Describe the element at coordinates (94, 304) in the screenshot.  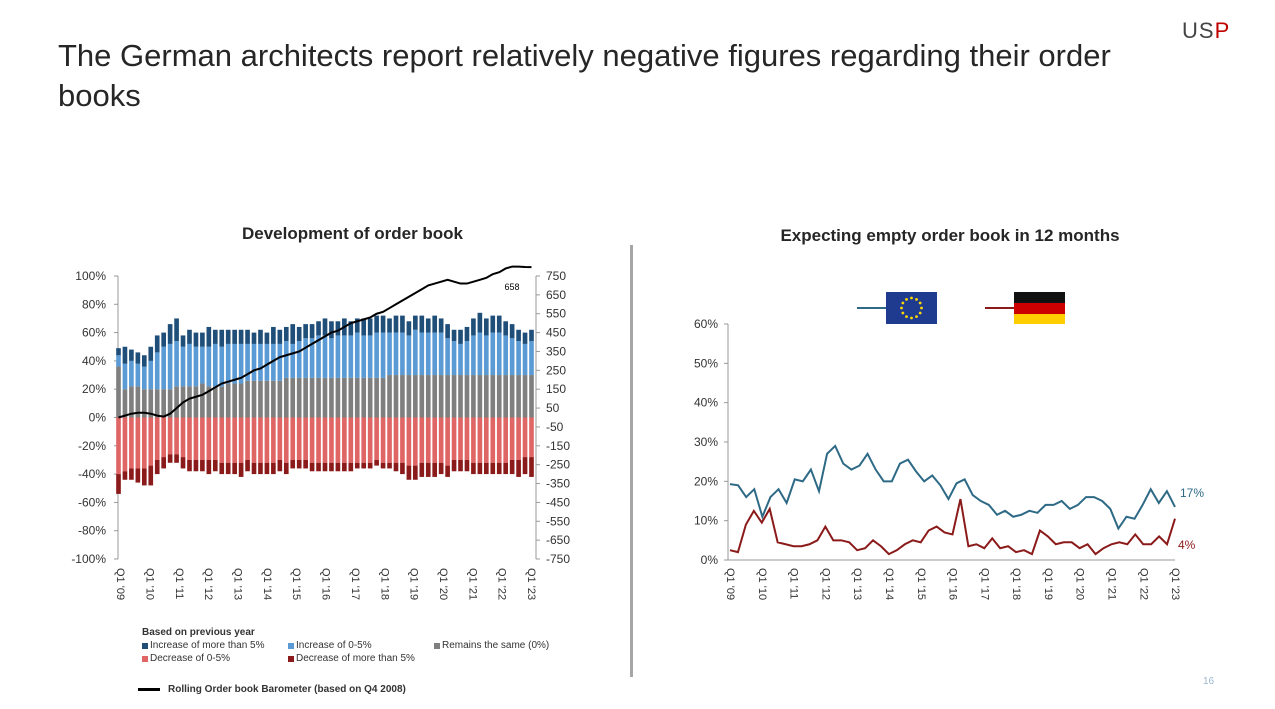
I see `y-tick-label-left: 80%` at that location.